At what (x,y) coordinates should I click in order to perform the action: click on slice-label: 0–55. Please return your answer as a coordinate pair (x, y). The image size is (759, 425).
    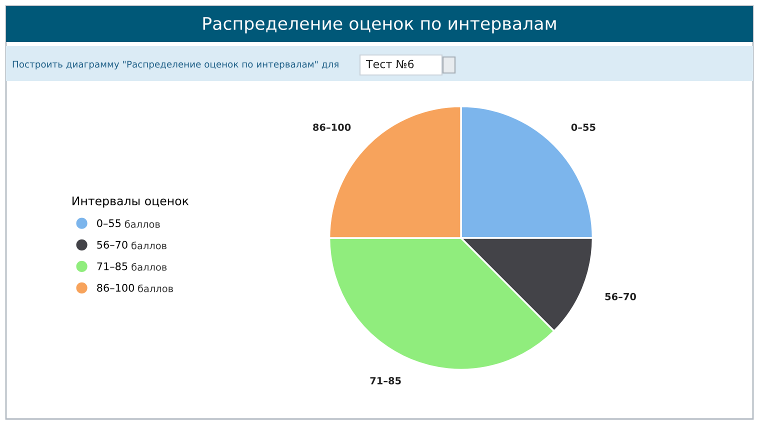
    Looking at the image, I should click on (583, 127).